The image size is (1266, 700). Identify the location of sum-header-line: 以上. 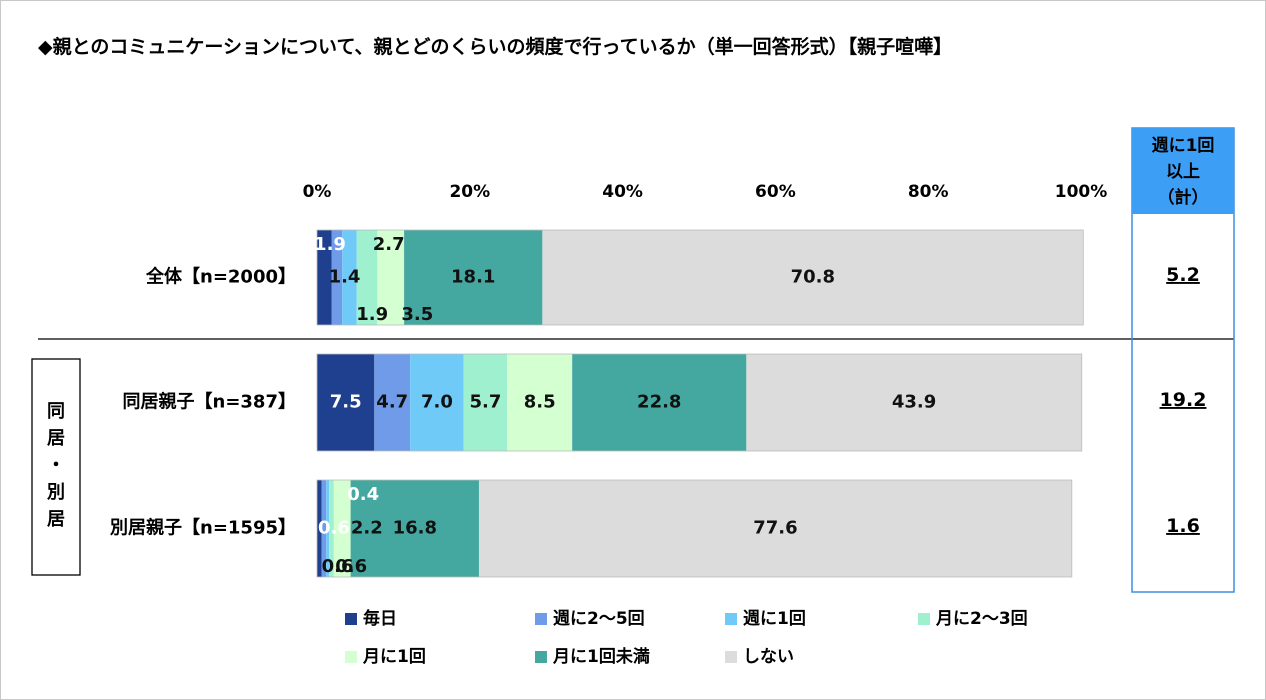
(1183, 172).